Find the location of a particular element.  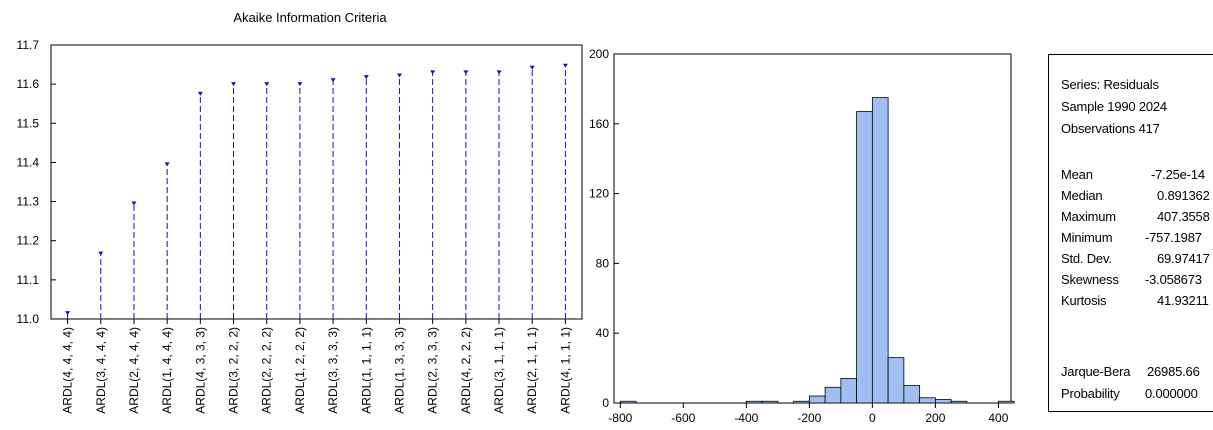

x-tick-label: ARDL(3, 3, 3, 3) is located at coordinates (333, 370).